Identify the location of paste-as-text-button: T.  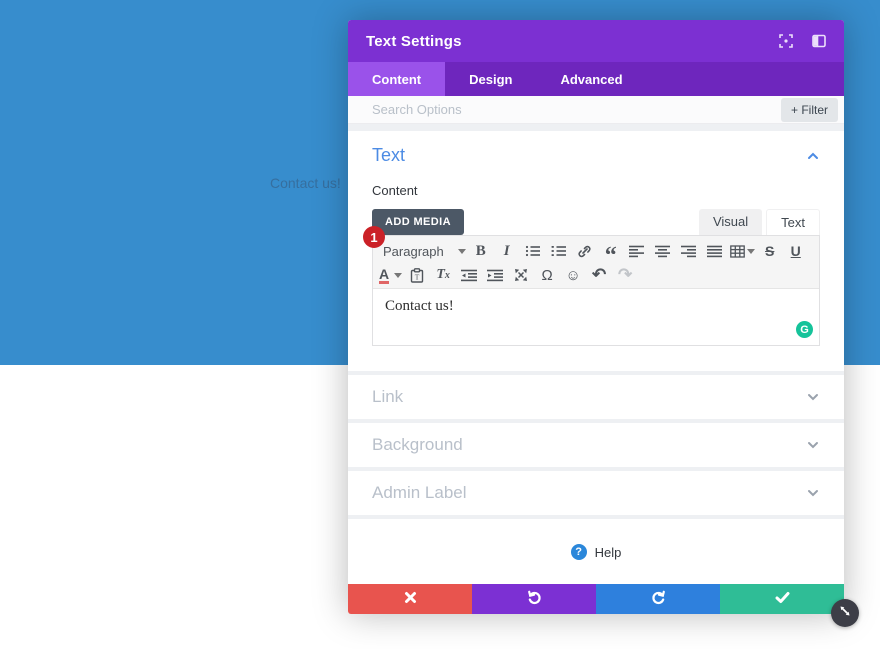
(417, 275).